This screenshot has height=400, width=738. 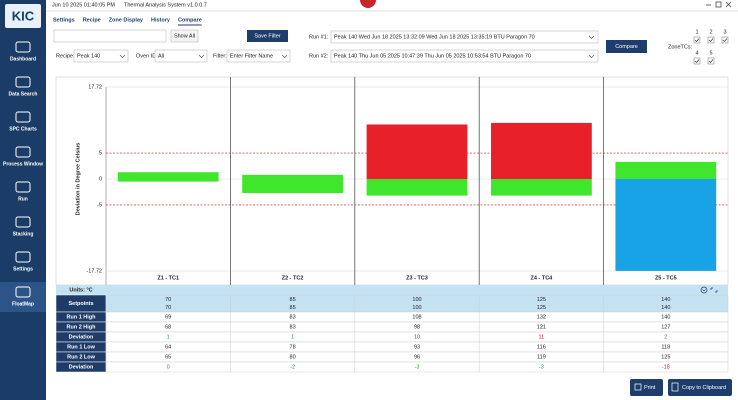 What do you see at coordinates (464, 37) in the screenshot?
I see `run1-dropdown` at bounding box center [464, 37].